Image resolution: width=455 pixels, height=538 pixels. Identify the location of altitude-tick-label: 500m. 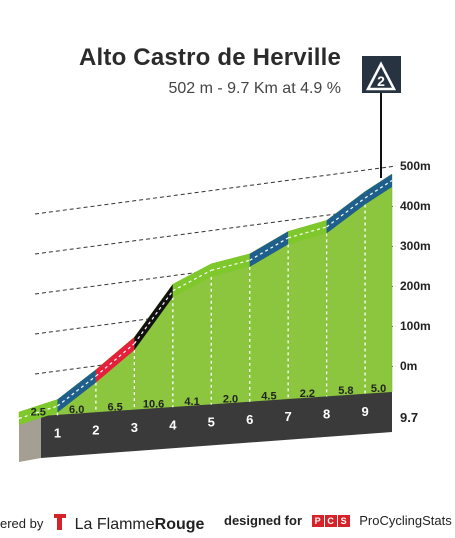
(415, 166).